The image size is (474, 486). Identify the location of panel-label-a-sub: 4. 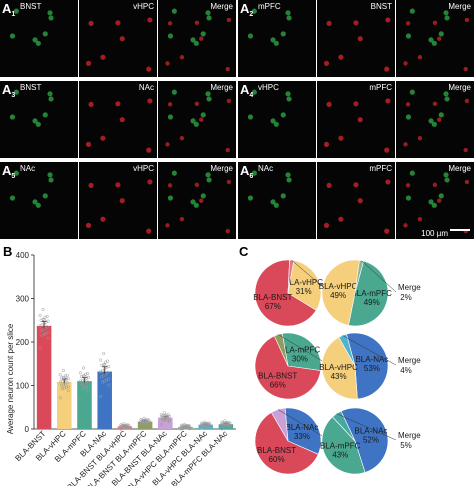
(251, 95).